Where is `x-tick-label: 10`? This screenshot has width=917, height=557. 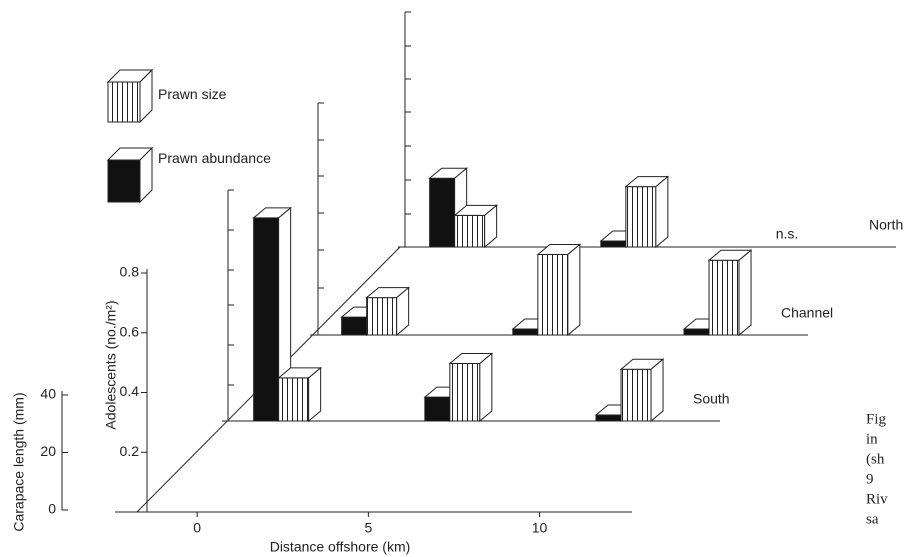
x-tick-label: 10 is located at coordinates (540, 528).